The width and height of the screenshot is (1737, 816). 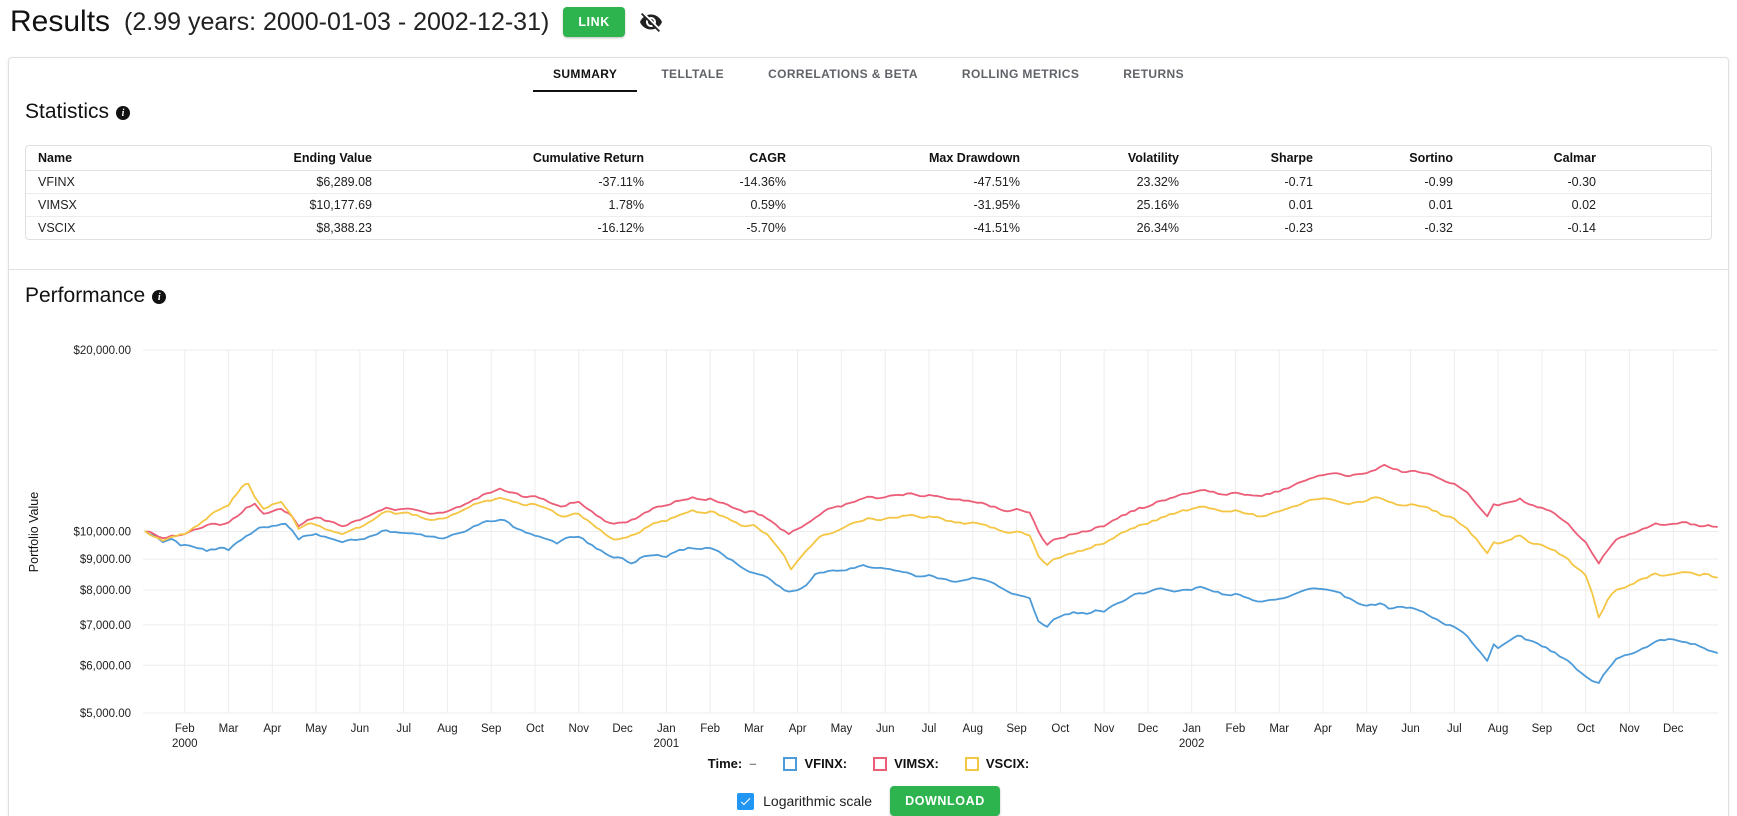 I want to click on legend-label: VFINX:, so click(x=826, y=763).